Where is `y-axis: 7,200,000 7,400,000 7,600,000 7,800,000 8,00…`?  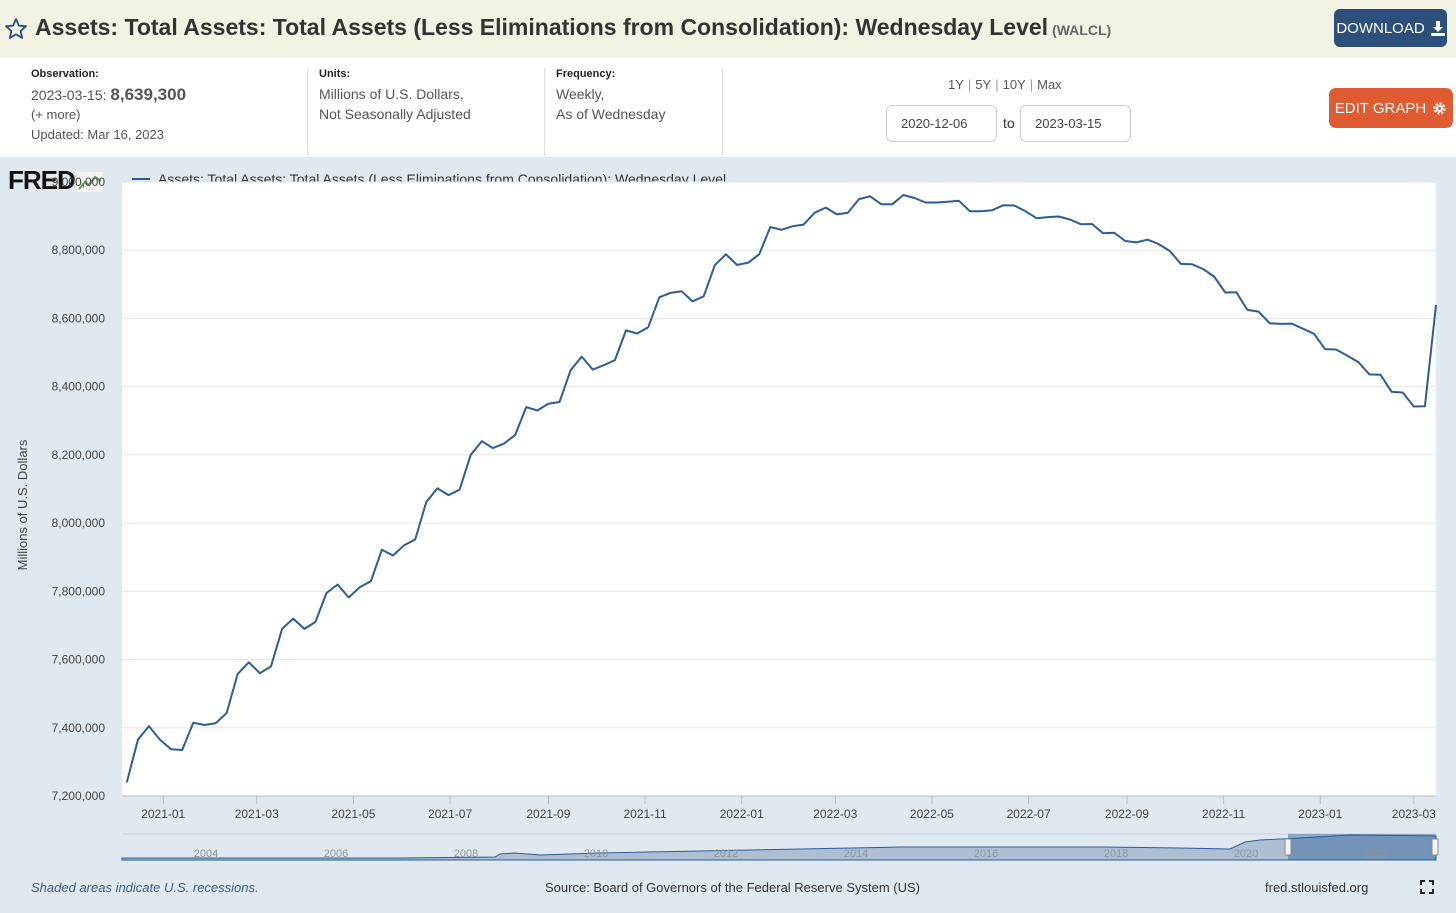
y-axis: 7,200,000 7,400,000 7,600,000 7,800,000 8,00… is located at coordinates (79, 489).